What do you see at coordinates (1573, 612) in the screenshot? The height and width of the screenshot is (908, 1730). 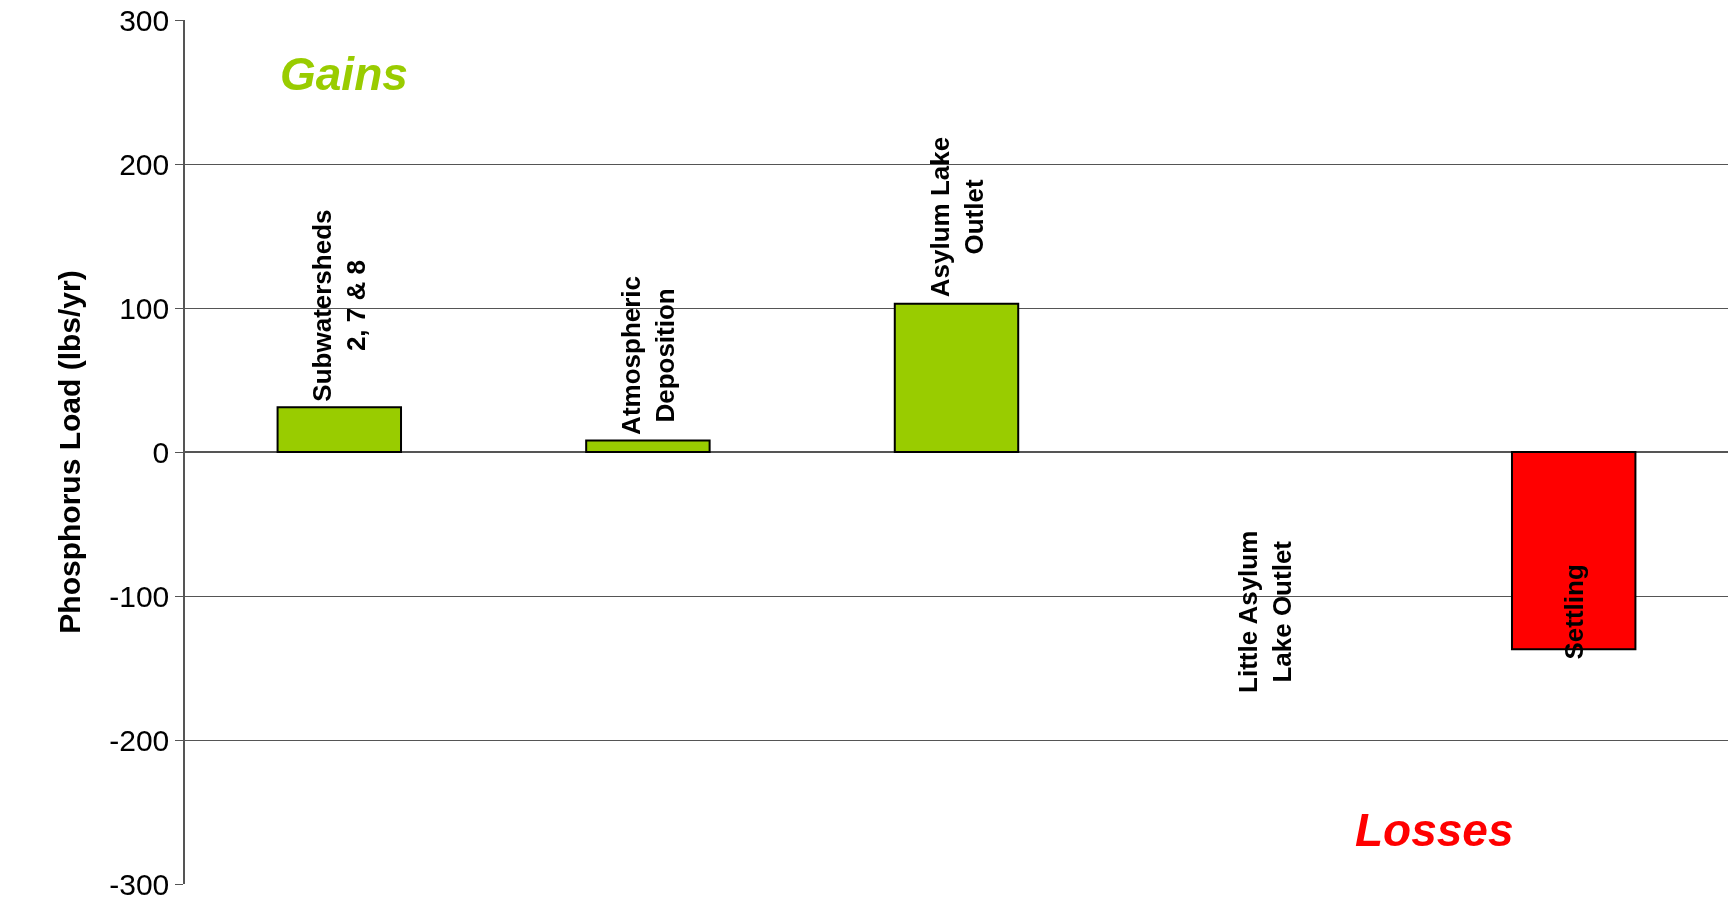 I see `x-tick-label: Settling` at bounding box center [1573, 612].